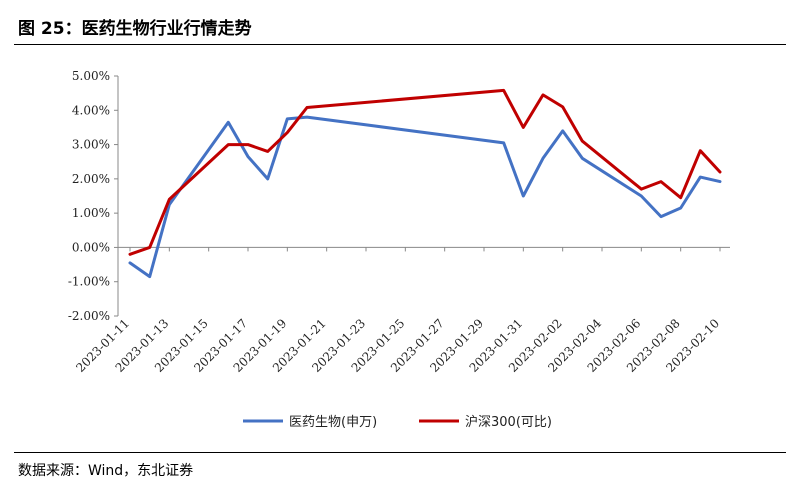 The height and width of the screenshot is (495, 801). What do you see at coordinates (333, 422) in the screenshot?
I see `legend-label-1: 医药生物(申万)` at bounding box center [333, 422].